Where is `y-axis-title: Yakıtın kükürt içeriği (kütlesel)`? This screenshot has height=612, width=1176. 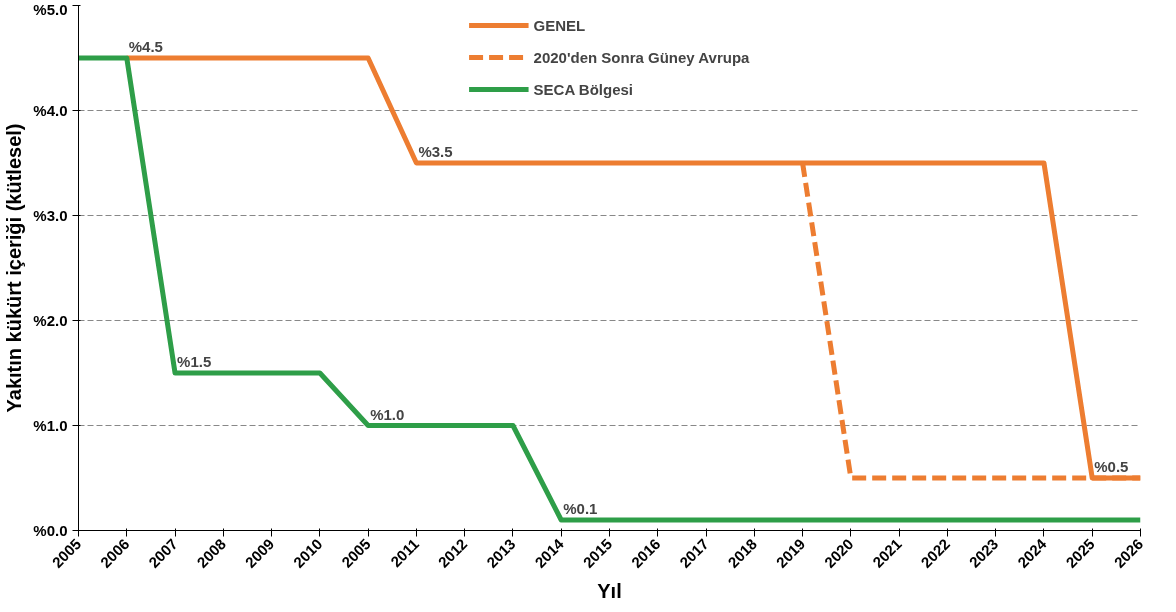
y-axis-title: Yakıtın kükürt içeriği (kütlesel) is located at coordinates (14, 268).